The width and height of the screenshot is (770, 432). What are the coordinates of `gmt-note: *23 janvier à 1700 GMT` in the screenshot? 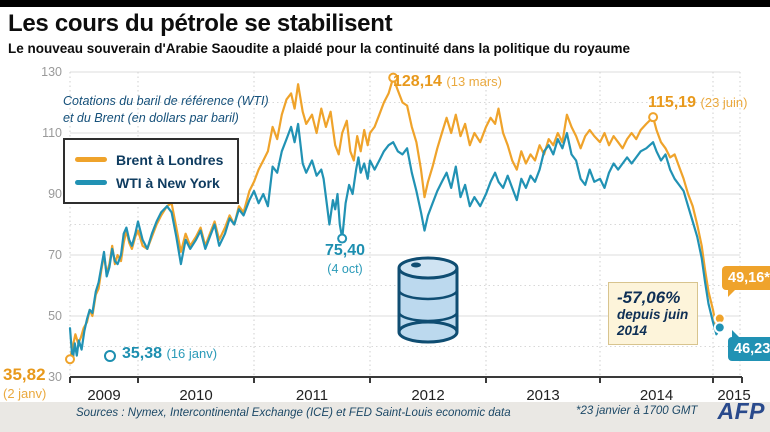 It's located at (637, 411).